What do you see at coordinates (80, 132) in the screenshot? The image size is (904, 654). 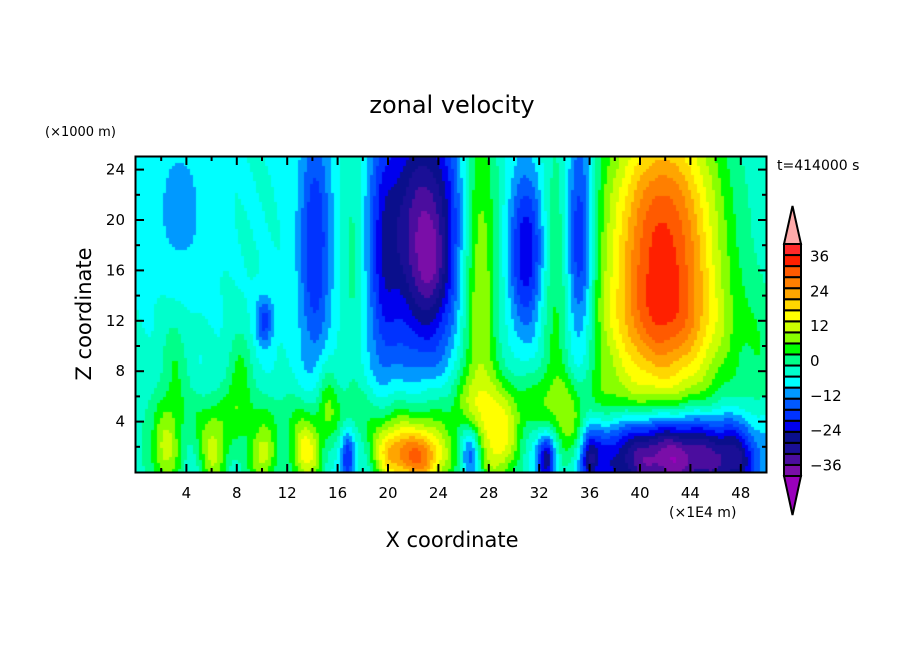 I see `y-unit-label: (×1000 m)` at bounding box center [80, 132].